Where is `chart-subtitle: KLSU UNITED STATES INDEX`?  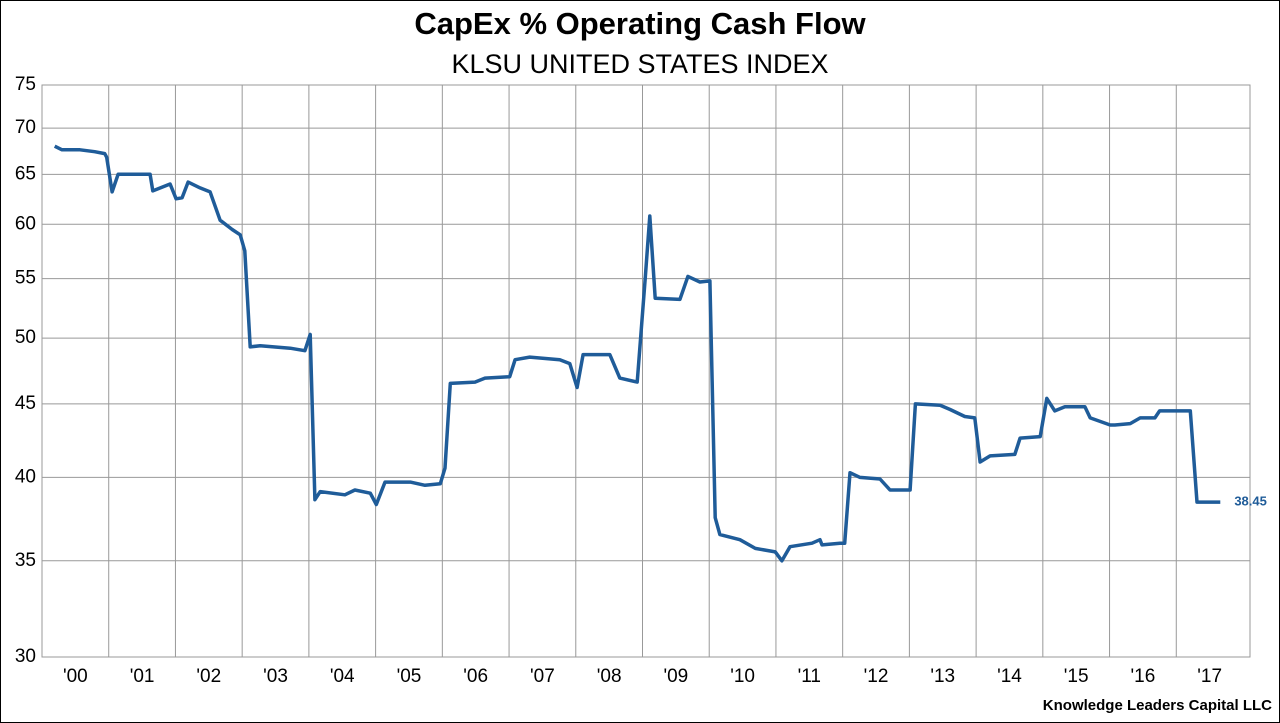
chart-subtitle: KLSU UNITED STATES INDEX is located at coordinates (639, 64).